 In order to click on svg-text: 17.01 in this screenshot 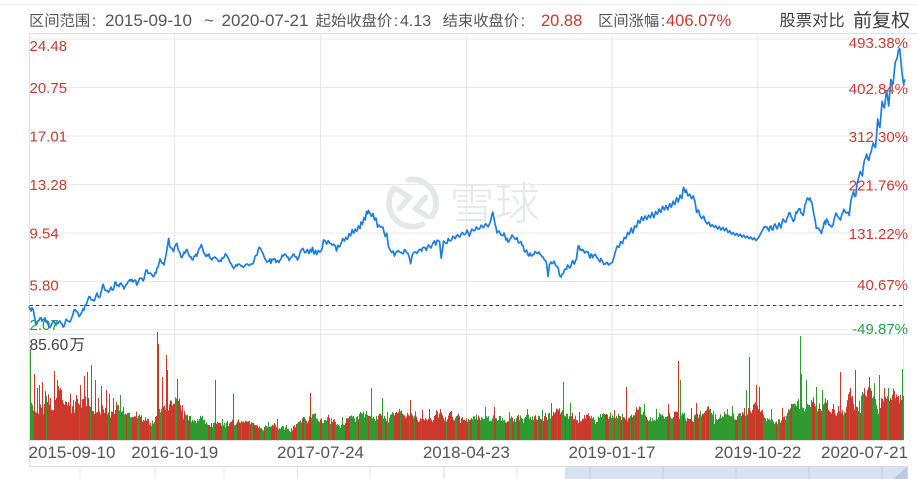, I will do `click(49, 136)`.